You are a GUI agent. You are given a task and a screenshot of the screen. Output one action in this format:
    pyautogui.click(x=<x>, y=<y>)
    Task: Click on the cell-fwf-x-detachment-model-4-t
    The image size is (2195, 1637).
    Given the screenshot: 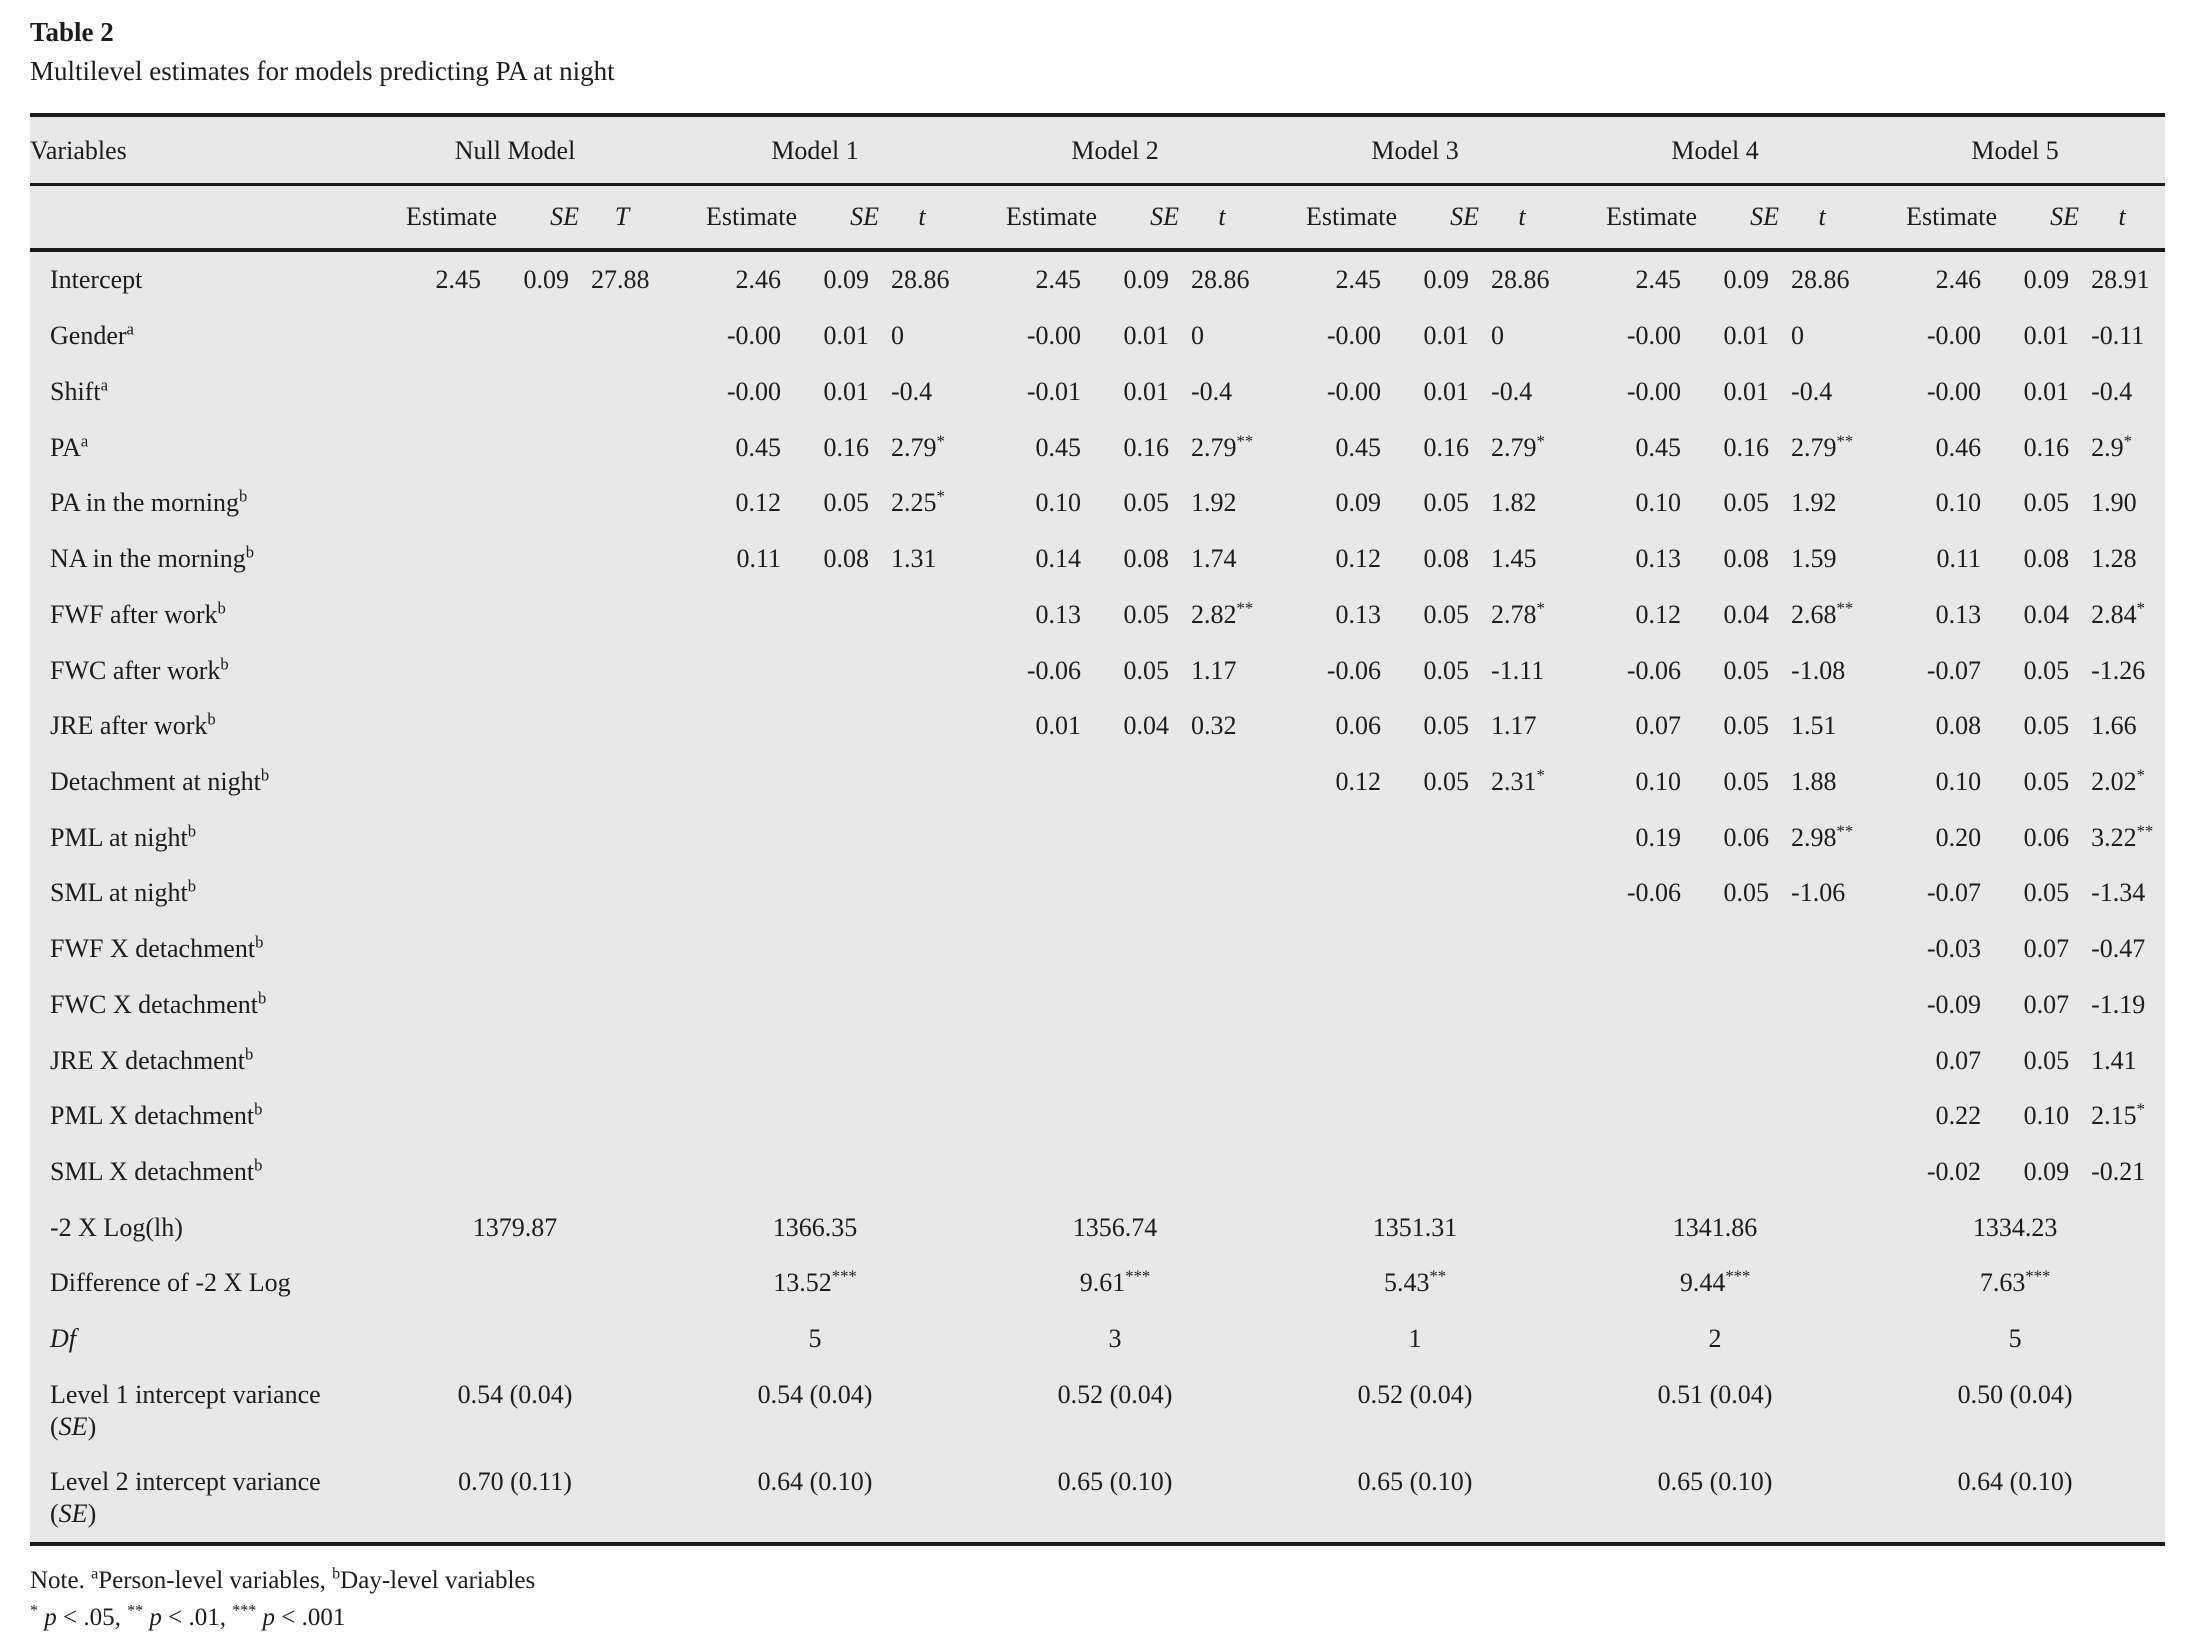 What is the action you would take?
    pyautogui.click(x=1822, y=949)
    